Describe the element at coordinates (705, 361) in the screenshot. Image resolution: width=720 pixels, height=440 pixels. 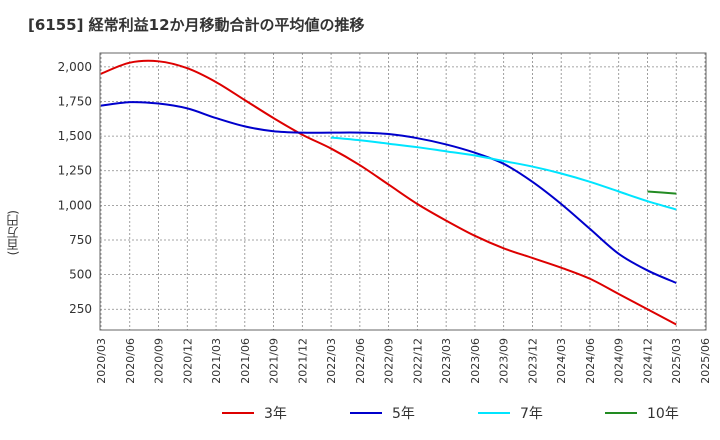
I see `x-tick-label: 2025/06` at that location.